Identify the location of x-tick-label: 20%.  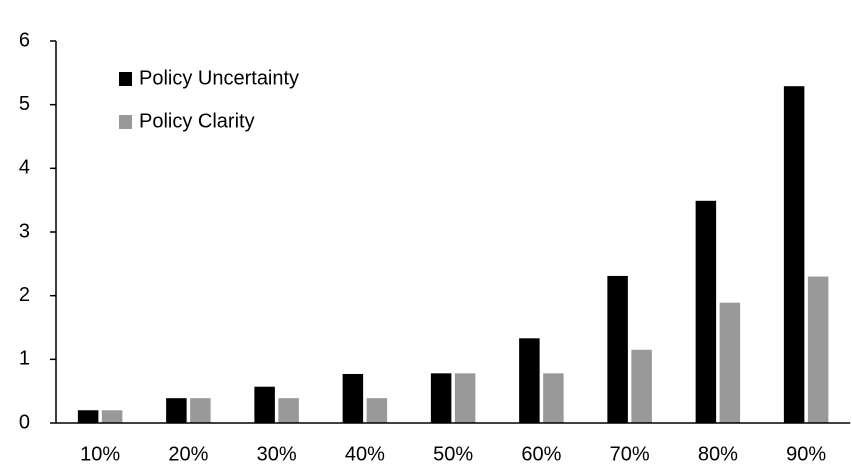
(188, 454).